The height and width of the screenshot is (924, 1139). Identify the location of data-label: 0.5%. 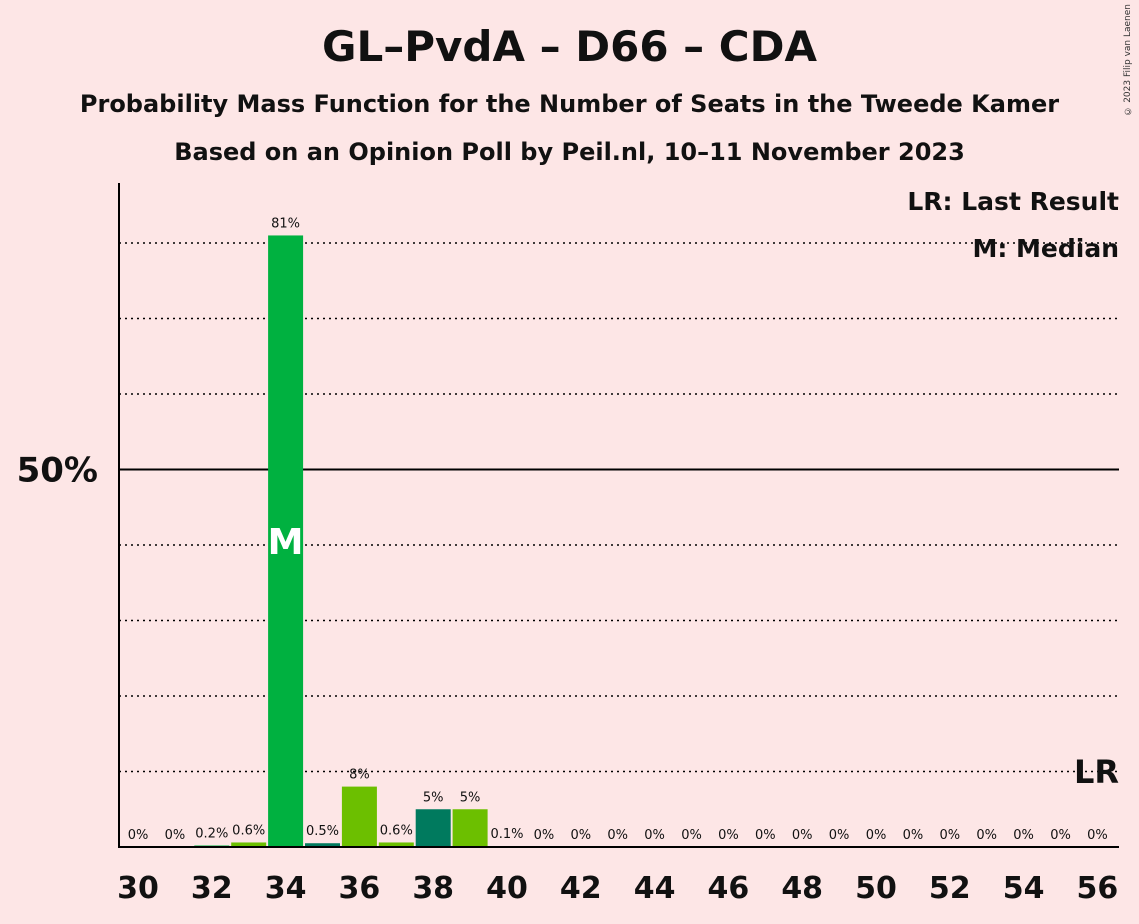
(322, 831).